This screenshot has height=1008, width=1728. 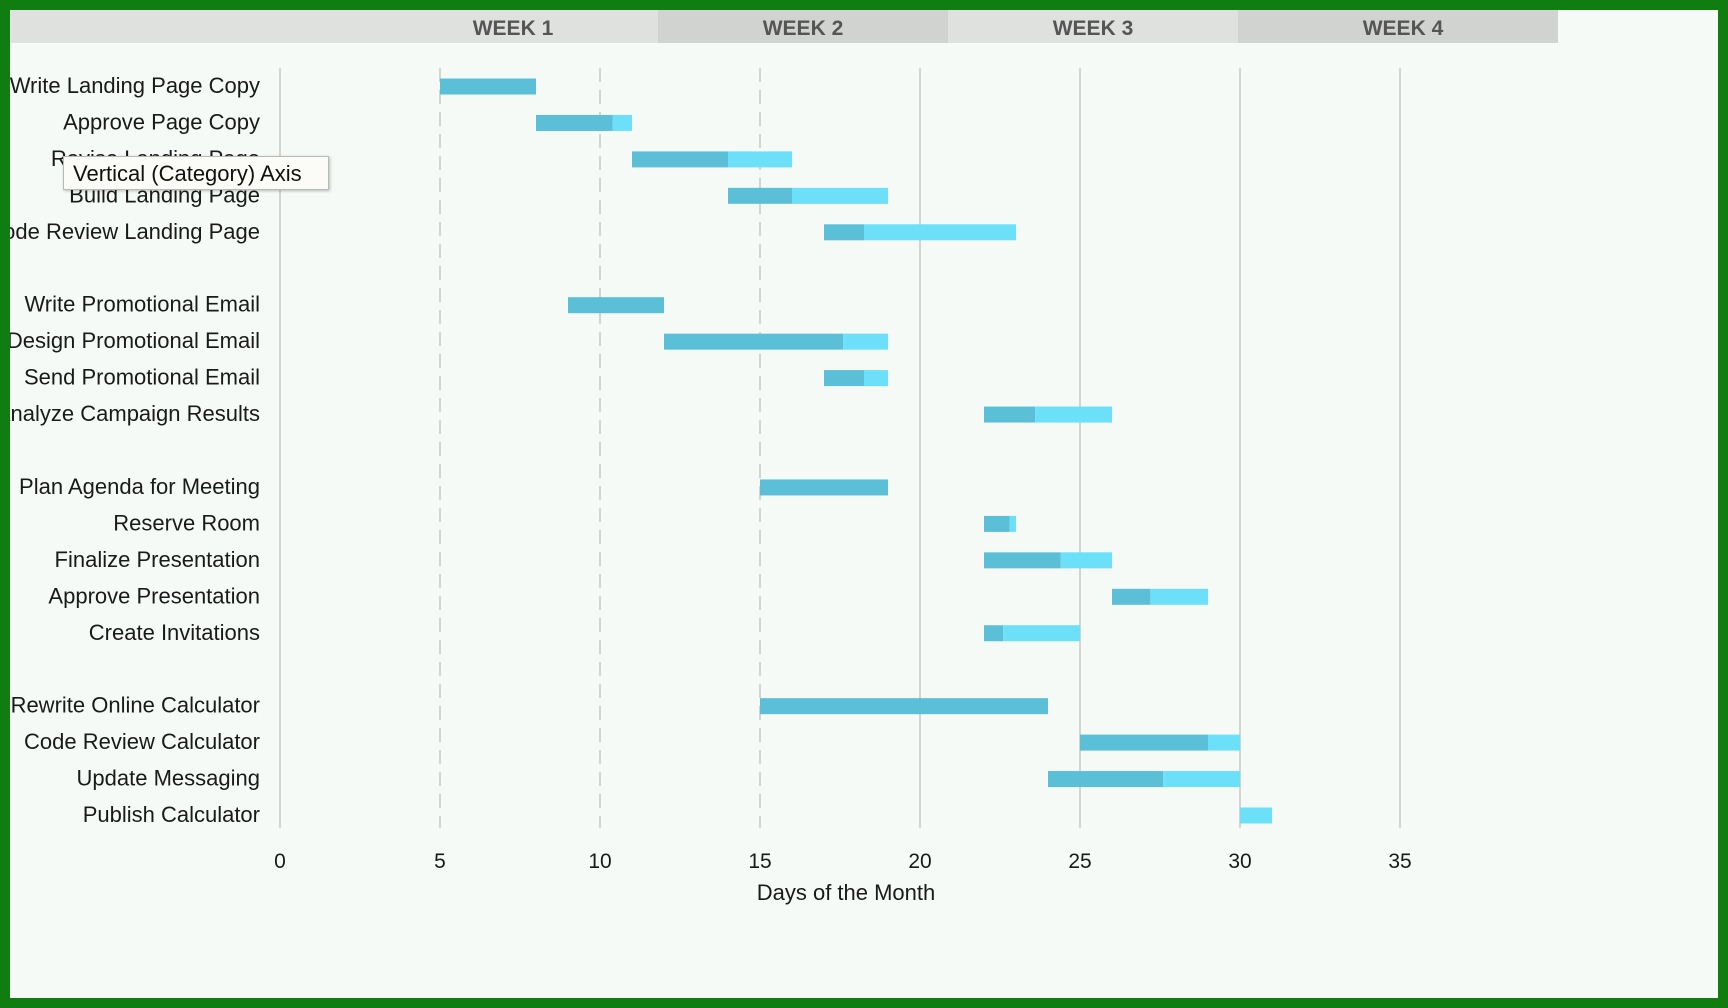 What do you see at coordinates (440, 861) in the screenshot?
I see `x-tick-label: 5` at bounding box center [440, 861].